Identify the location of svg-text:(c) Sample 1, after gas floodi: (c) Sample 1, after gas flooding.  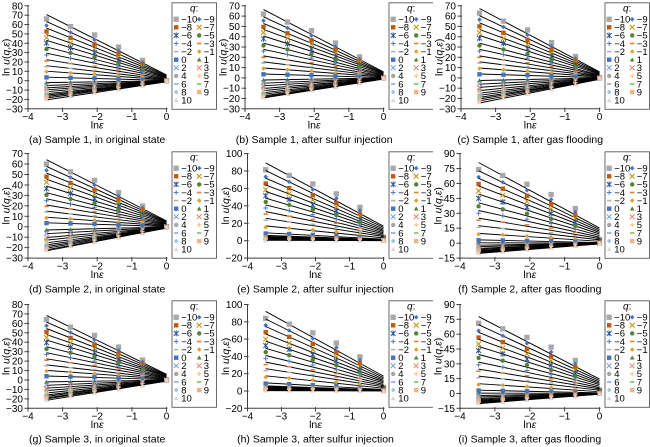
(531, 140).